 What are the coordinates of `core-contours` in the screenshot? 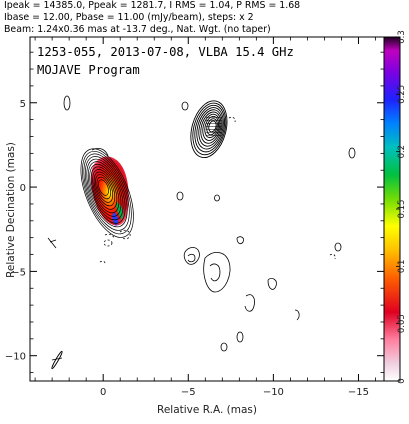 It's located at (107, 193).